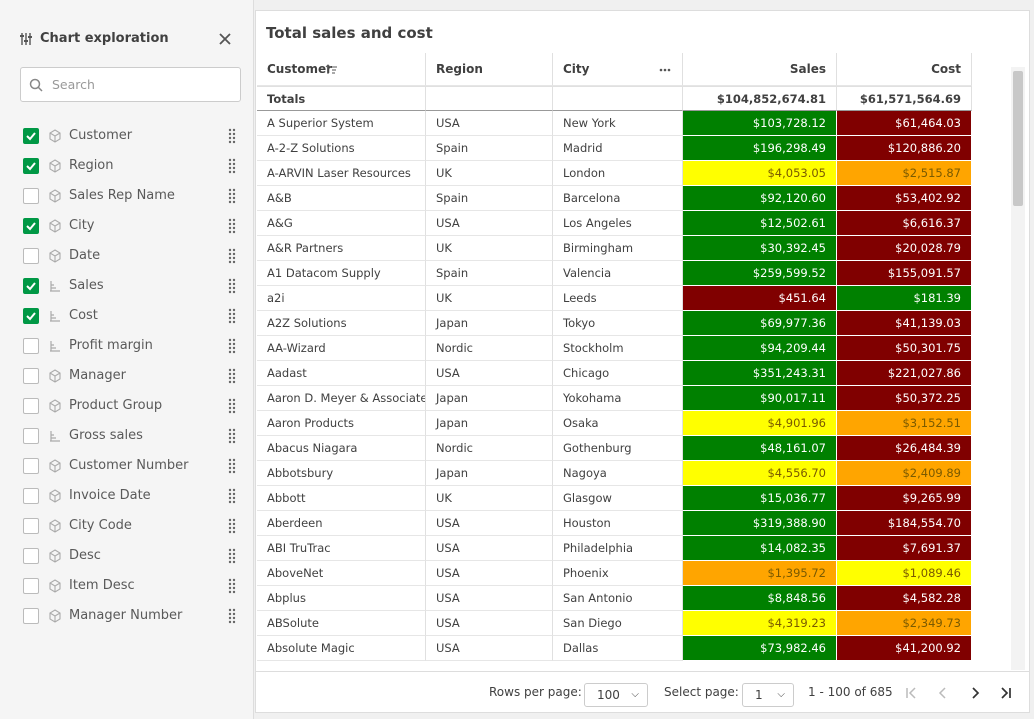  What do you see at coordinates (904, 148) in the screenshot?
I see `value-cell: $120,886.20` at bounding box center [904, 148].